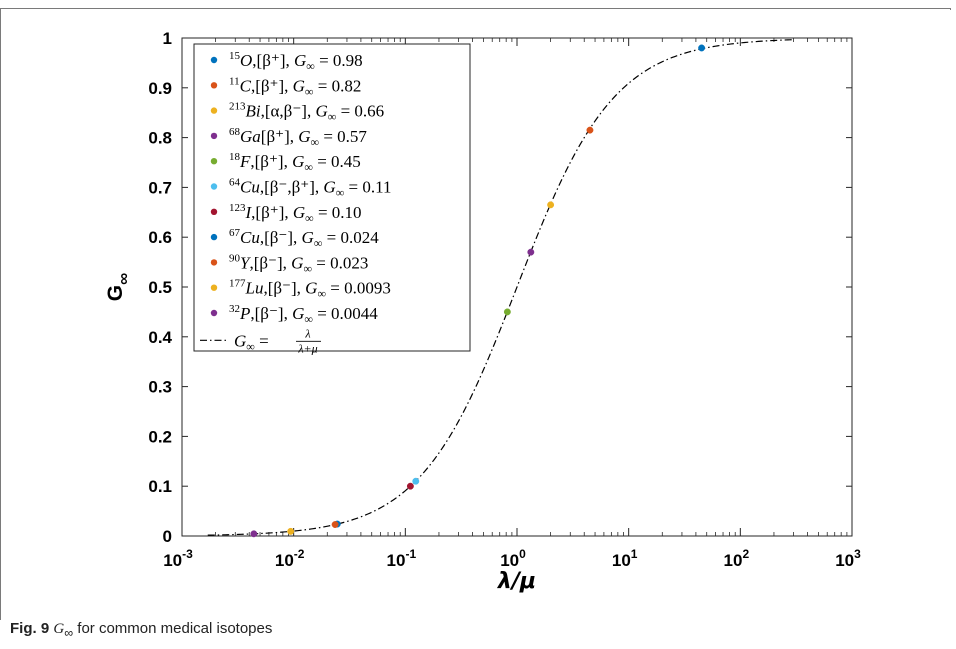 Image resolution: width=956 pixels, height=649 pixels. What do you see at coordinates (251, 342) in the screenshot?
I see `legend-curve-entry: G∞ =` at bounding box center [251, 342].